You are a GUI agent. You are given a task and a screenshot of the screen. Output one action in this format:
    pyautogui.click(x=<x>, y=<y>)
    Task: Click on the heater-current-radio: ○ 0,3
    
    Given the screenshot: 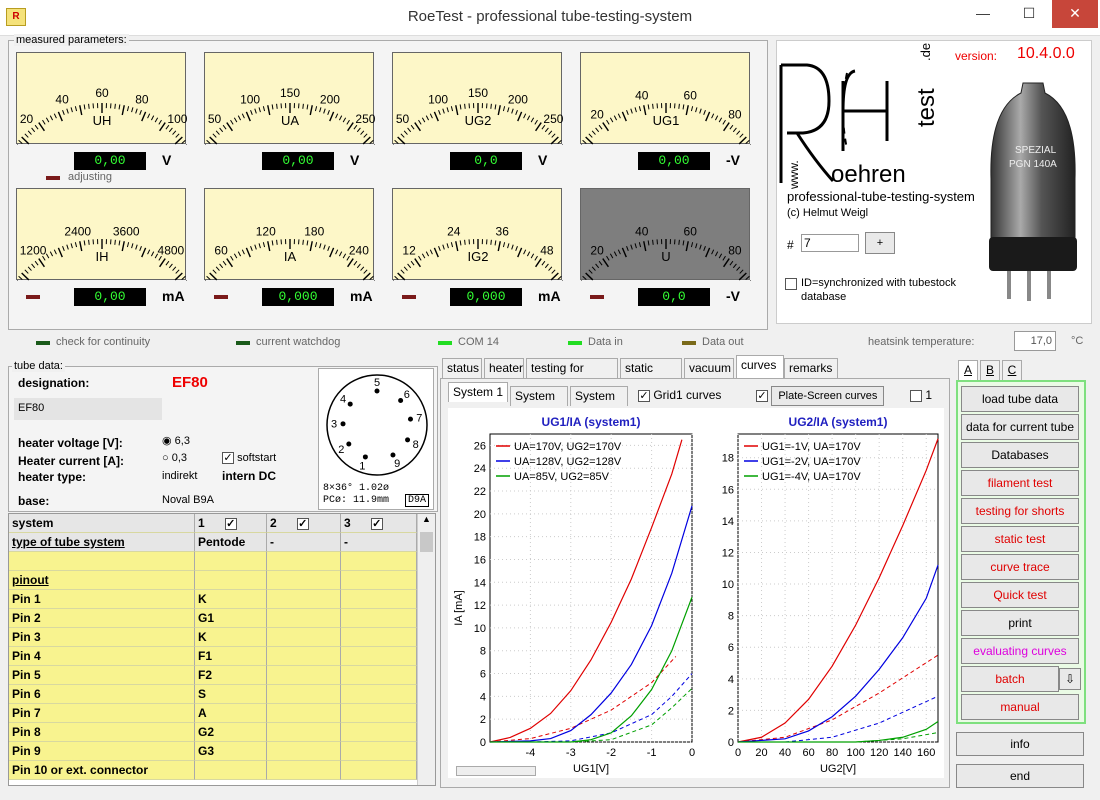 What is the action you would take?
    pyautogui.click(x=174, y=458)
    